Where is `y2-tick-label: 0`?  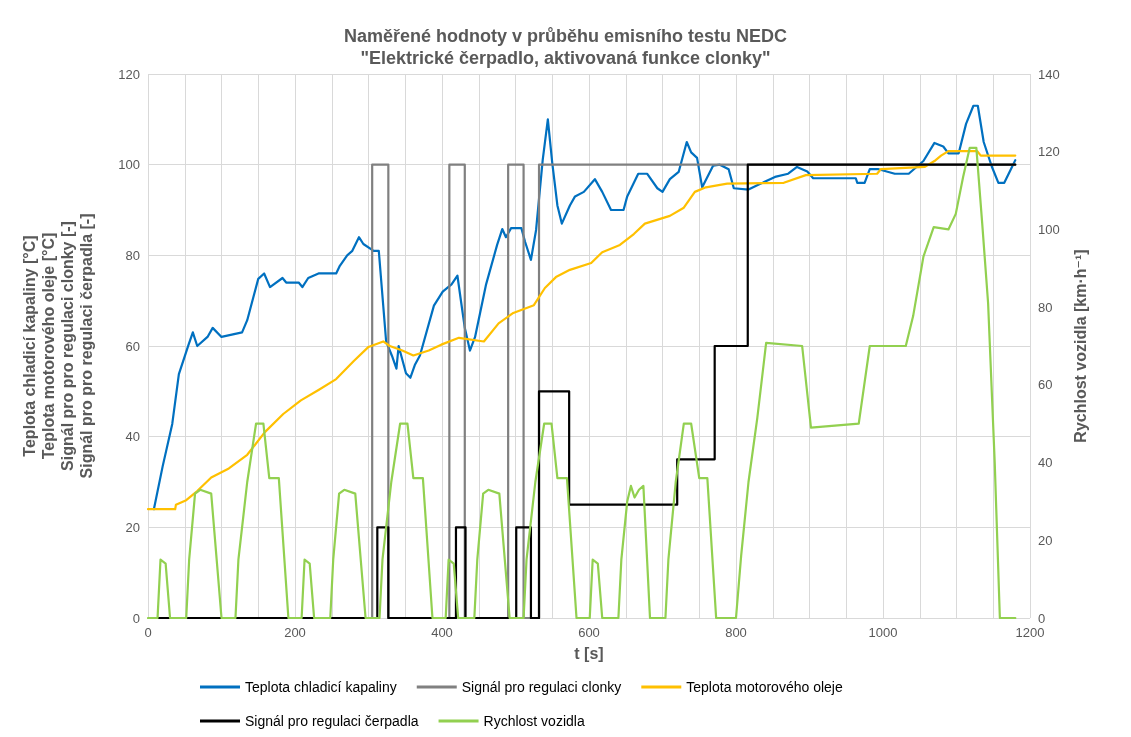
y2-tick-label: 0 is located at coordinates (1042, 618).